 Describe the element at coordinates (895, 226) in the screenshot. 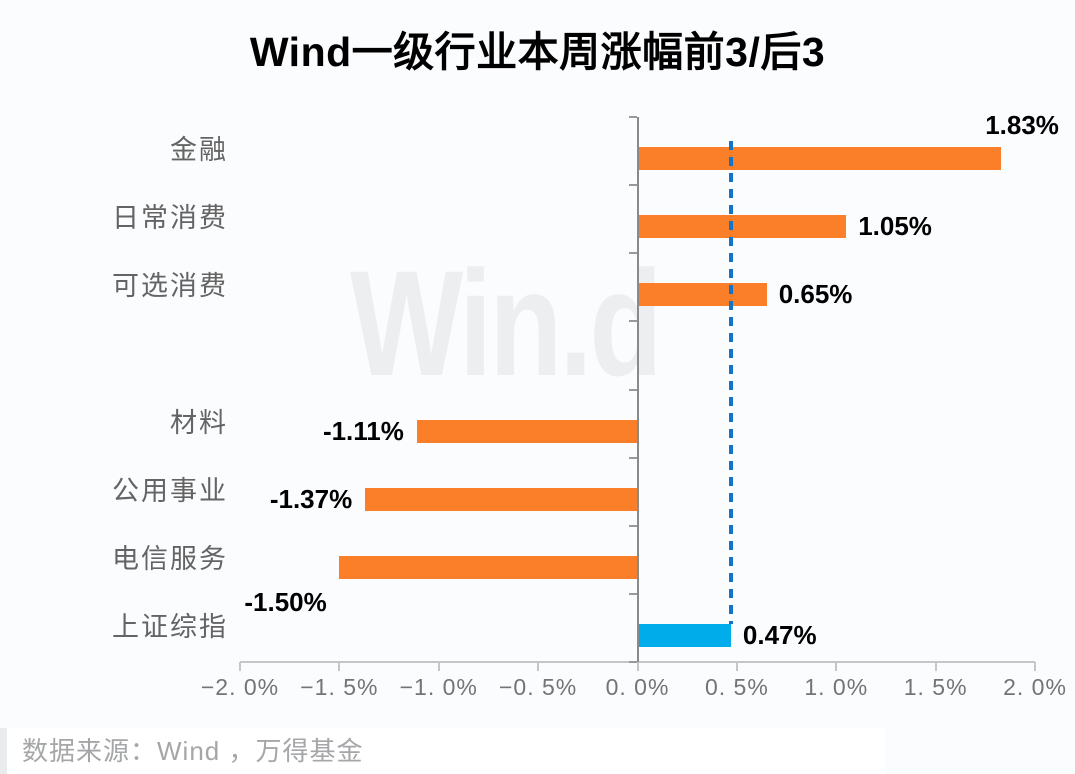

I see `value-label: 1.05%` at that location.